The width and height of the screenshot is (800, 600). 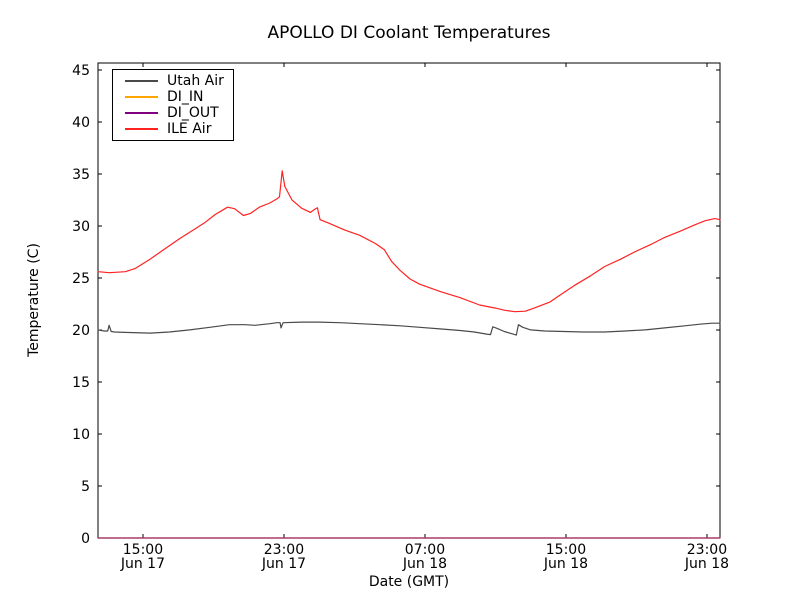 I want to click on legend-item-di-out: DI_OUT, so click(x=173, y=113).